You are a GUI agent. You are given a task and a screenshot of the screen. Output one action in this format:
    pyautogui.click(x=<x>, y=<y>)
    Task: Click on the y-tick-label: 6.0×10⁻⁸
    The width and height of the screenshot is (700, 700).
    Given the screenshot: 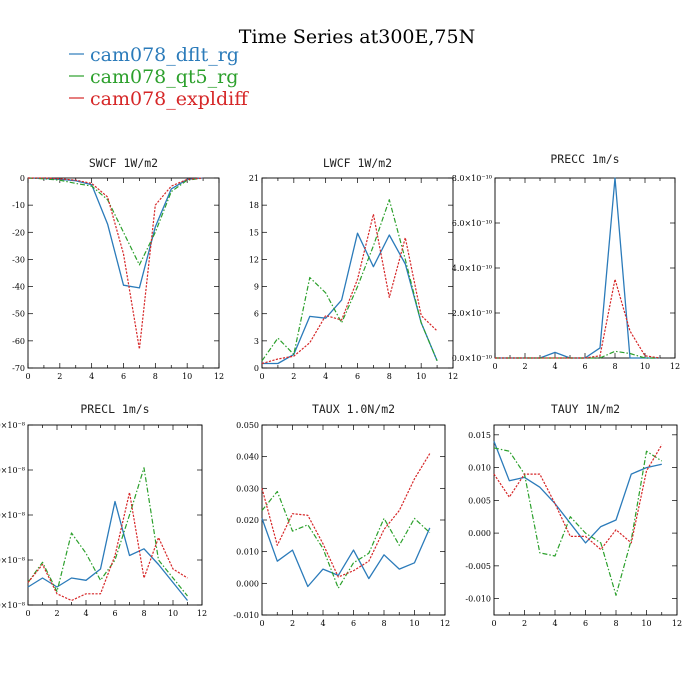 What is the action you would take?
    pyautogui.click(x=12, y=470)
    